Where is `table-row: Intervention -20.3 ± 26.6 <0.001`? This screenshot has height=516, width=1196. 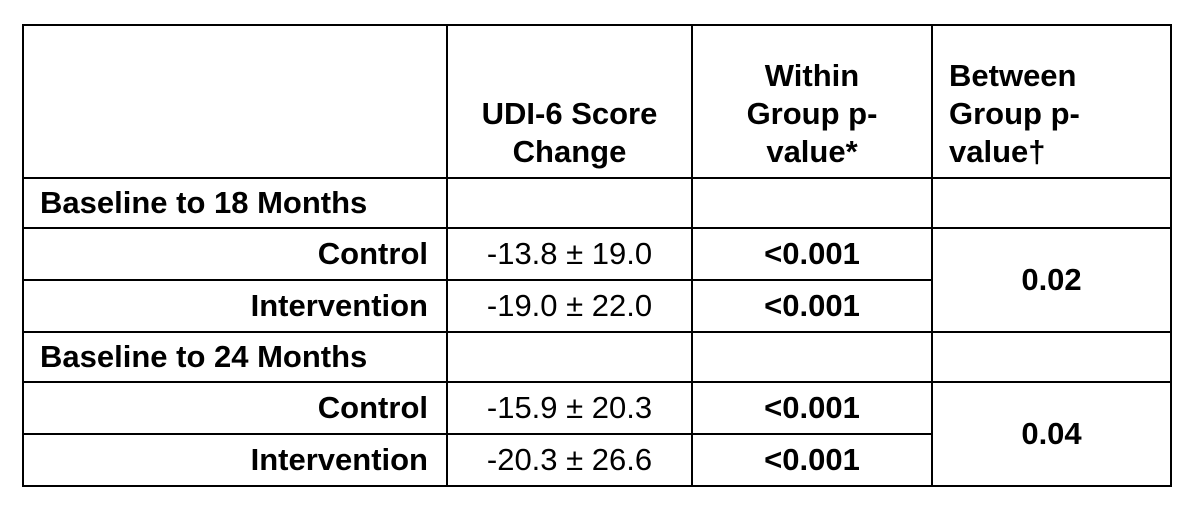 table-row: Intervention -20.3 ± 26.6 <0.001 is located at coordinates (596, 460).